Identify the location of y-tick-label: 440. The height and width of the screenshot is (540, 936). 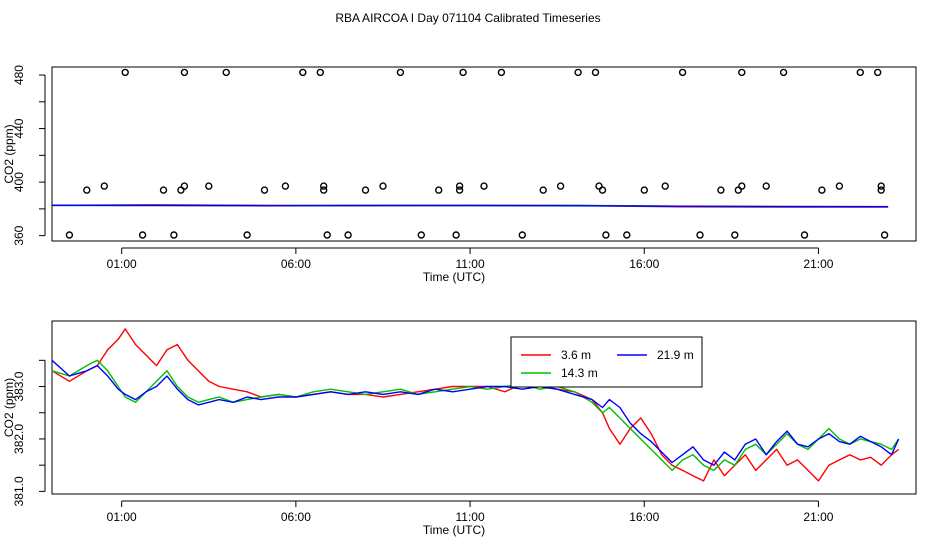
(19, 128).